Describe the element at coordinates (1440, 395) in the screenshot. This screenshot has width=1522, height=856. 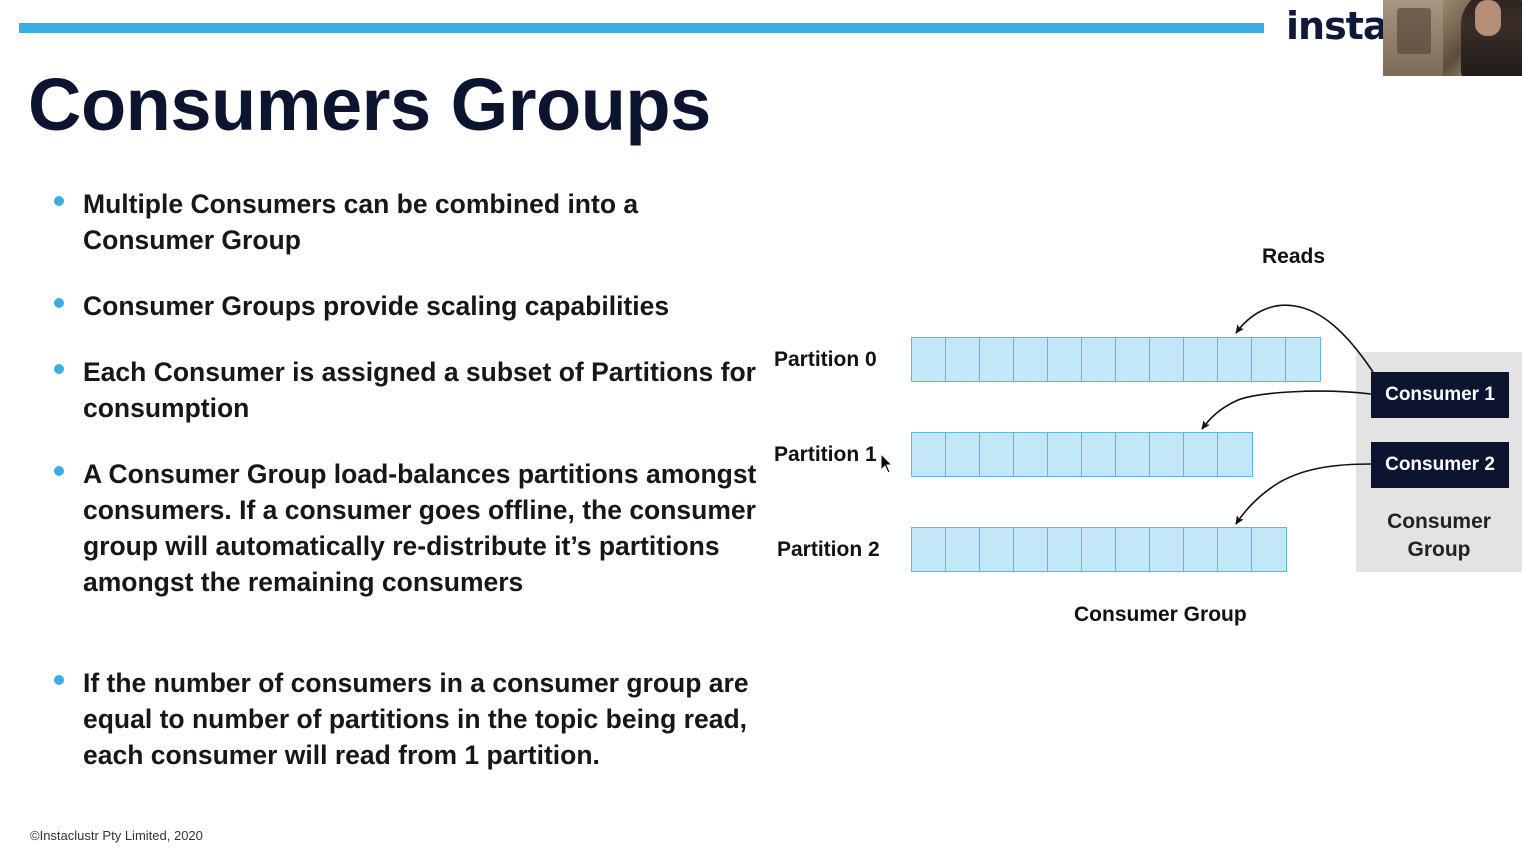
I see `consumer-1-box: Consumer 1` at that location.